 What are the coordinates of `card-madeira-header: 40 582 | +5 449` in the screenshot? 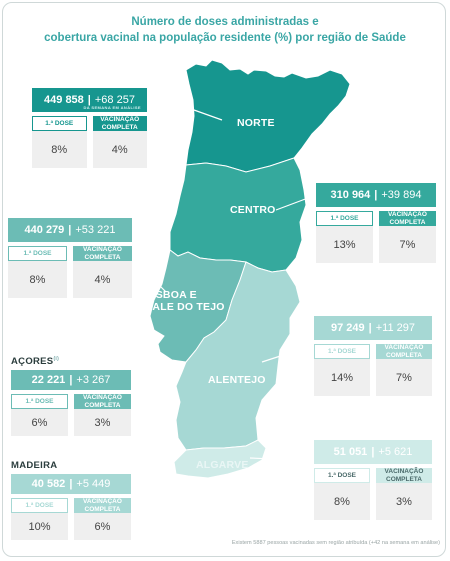 It's located at (71, 484).